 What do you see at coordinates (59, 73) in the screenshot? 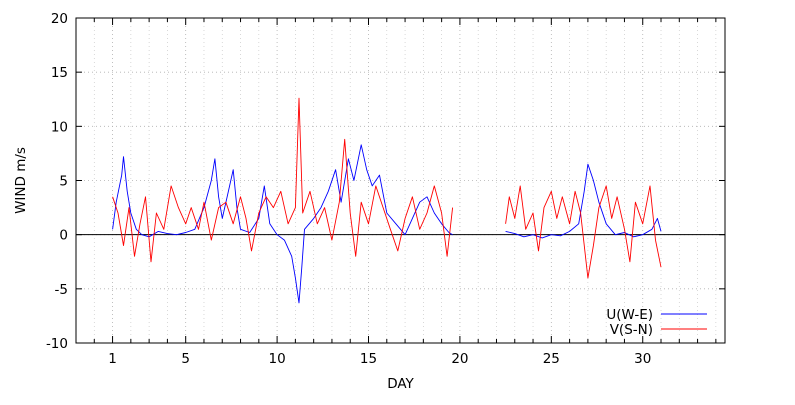
I see `y-tick-label: 15` at bounding box center [59, 73].